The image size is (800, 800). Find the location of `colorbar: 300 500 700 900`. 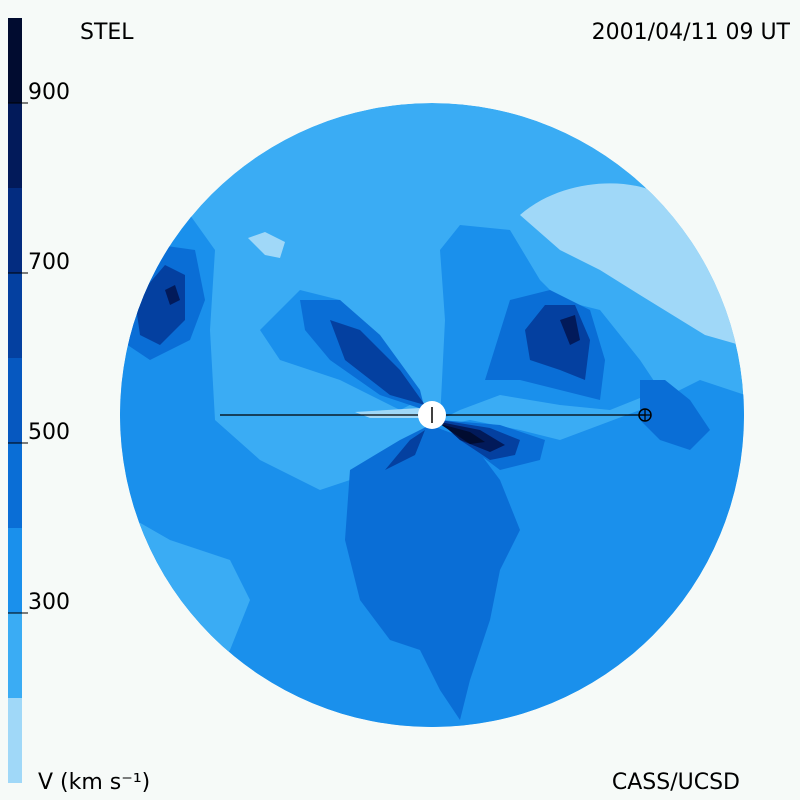

colorbar: 300 500 700 900 is located at coordinates (39, 400).